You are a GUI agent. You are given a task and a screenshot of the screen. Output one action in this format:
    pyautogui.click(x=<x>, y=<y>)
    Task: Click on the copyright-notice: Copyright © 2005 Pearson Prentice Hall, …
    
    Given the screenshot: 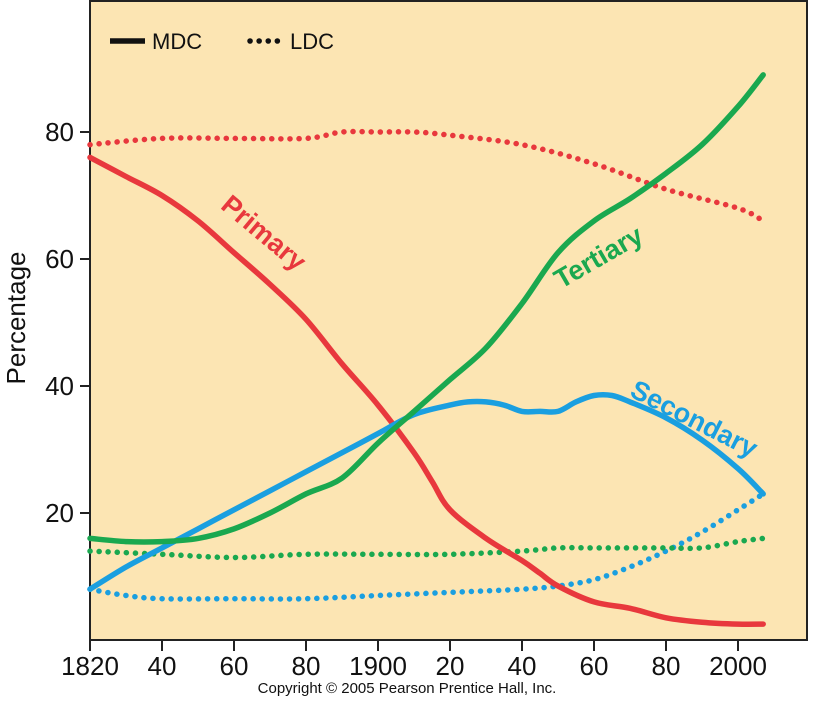 What is the action you would take?
    pyautogui.click(x=407, y=688)
    